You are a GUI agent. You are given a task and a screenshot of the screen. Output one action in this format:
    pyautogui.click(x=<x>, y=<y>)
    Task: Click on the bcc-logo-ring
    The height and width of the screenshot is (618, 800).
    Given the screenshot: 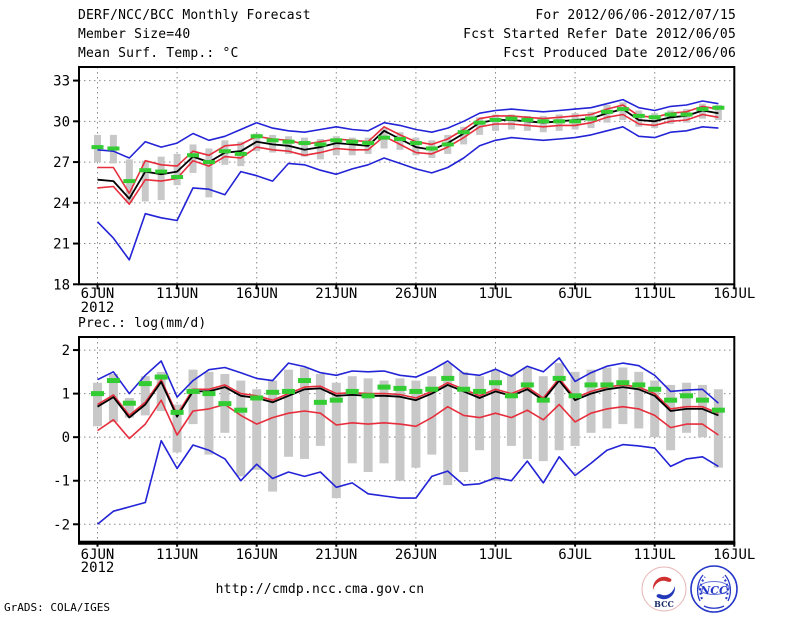 What is the action you would take?
    pyautogui.click(x=664, y=589)
    